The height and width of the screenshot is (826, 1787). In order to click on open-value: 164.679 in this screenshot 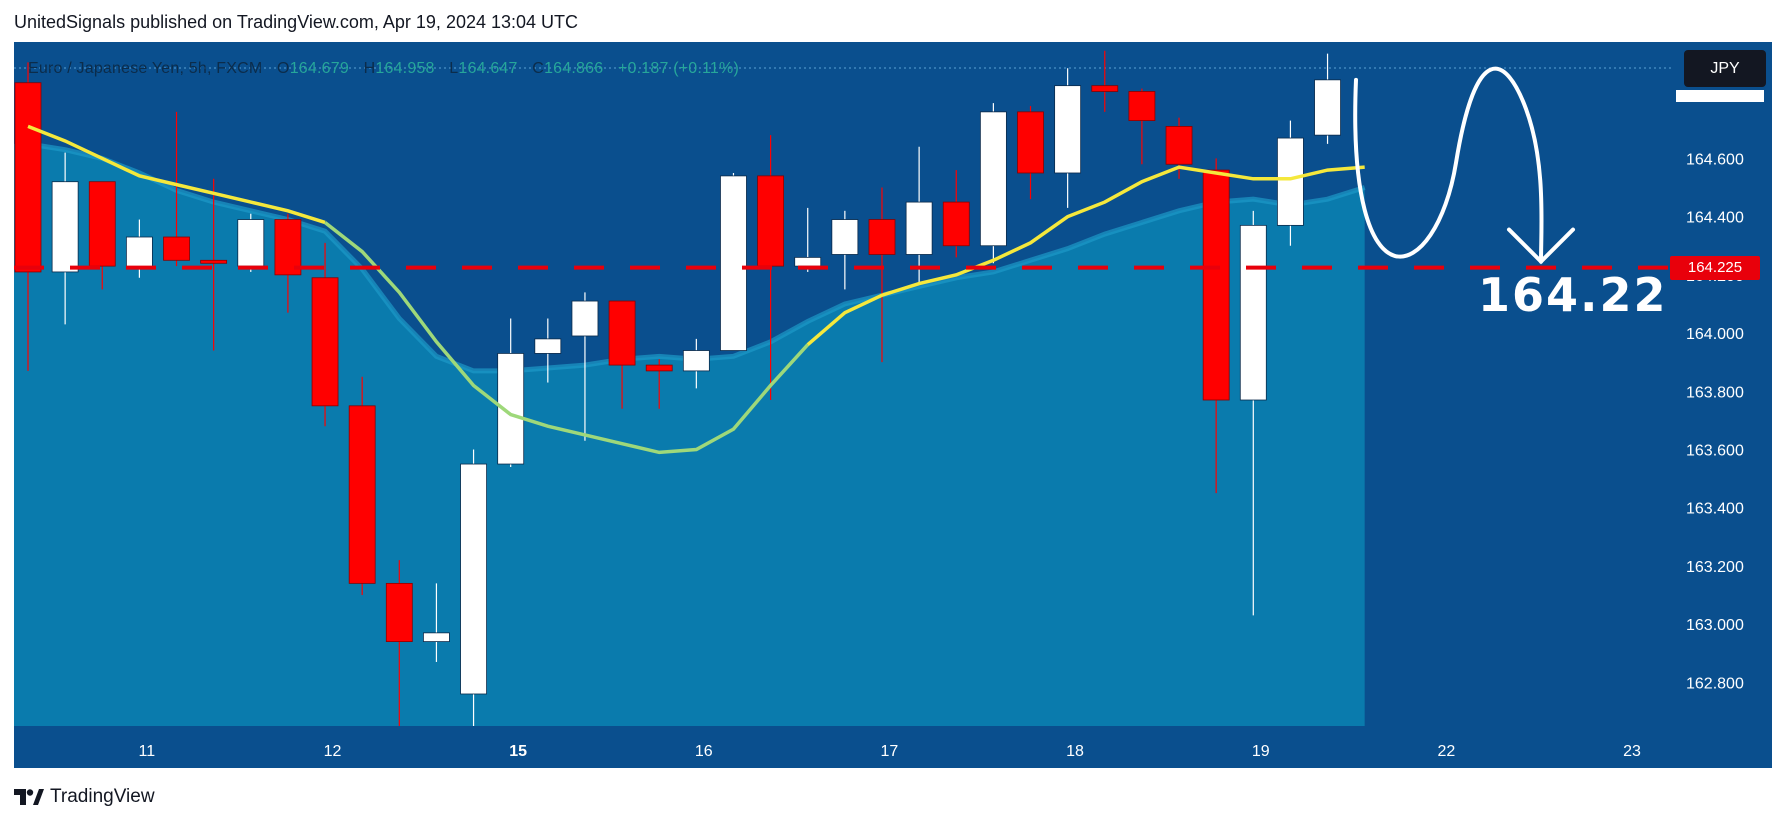, I will do `click(319, 68)`.